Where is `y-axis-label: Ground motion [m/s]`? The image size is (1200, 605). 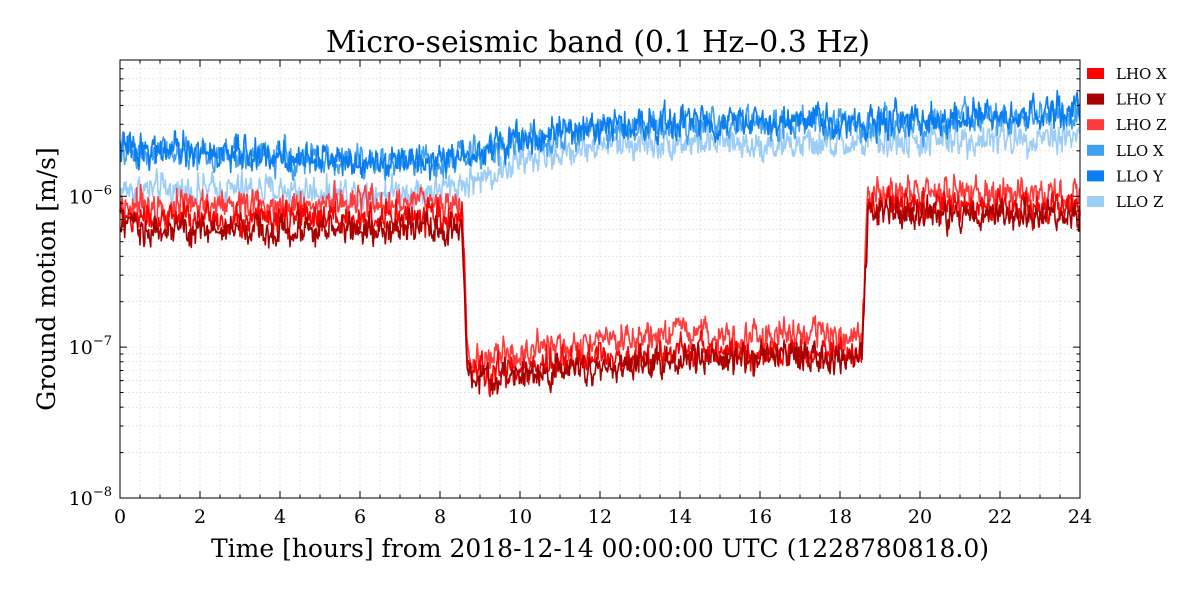 y-axis-label: Ground motion [m/s] is located at coordinates (46, 279).